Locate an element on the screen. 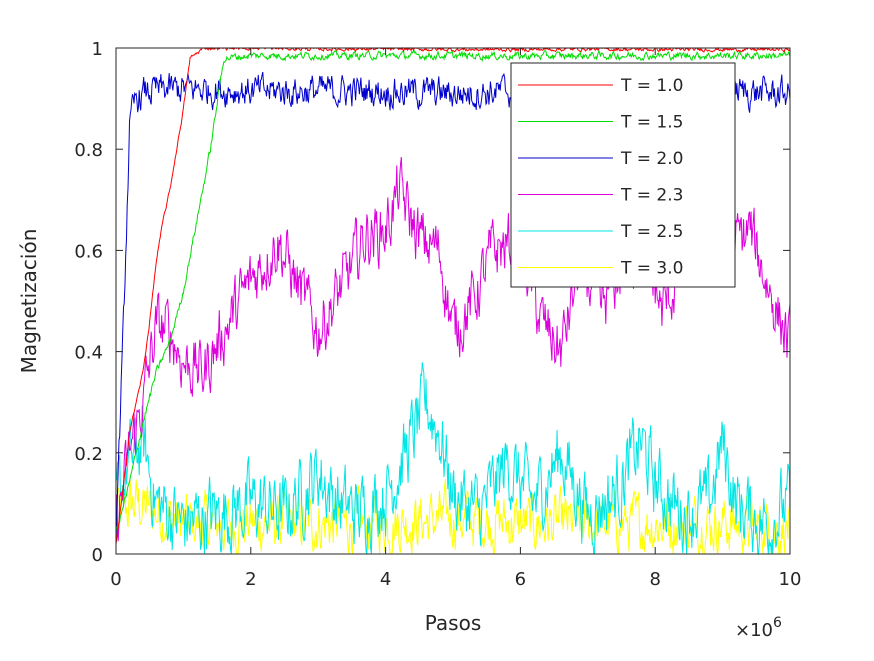 The height and width of the screenshot is (661, 874). legend-label: T = 3.0 is located at coordinates (651, 269).